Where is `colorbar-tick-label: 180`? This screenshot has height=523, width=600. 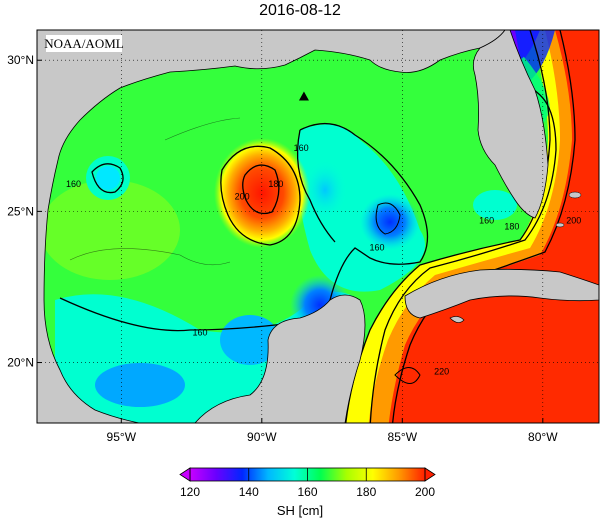
colorbar-tick-label: 180 is located at coordinates (366, 492).